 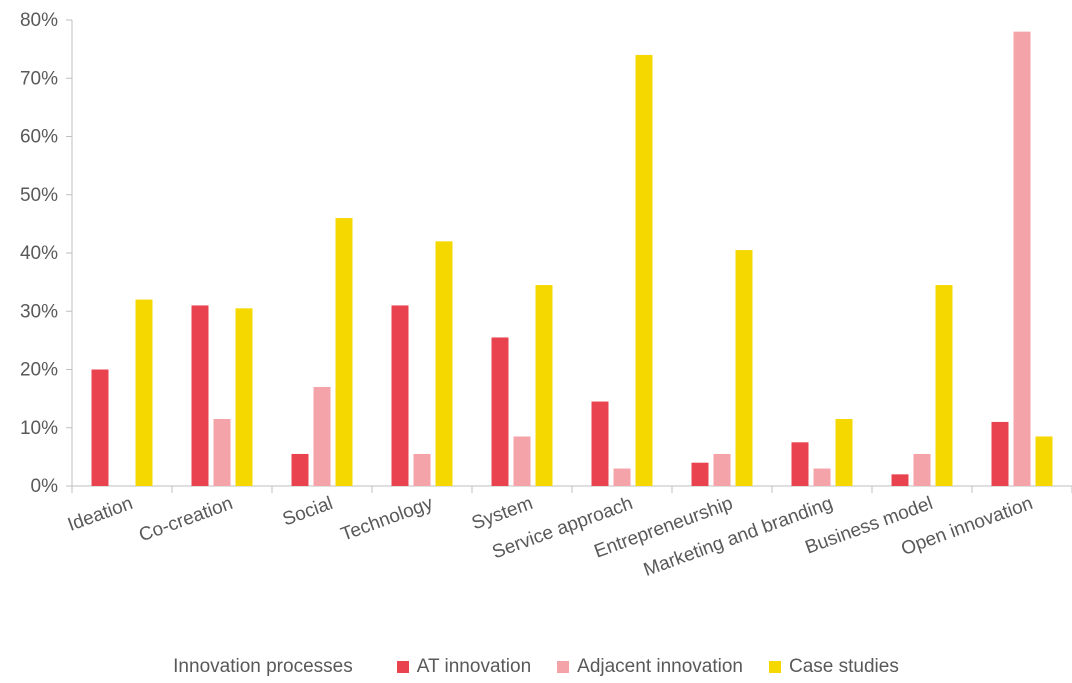 What do you see at coordinates (571, 489) in the screenshot?
I see `x-axis` at bounding box center [571, 489].